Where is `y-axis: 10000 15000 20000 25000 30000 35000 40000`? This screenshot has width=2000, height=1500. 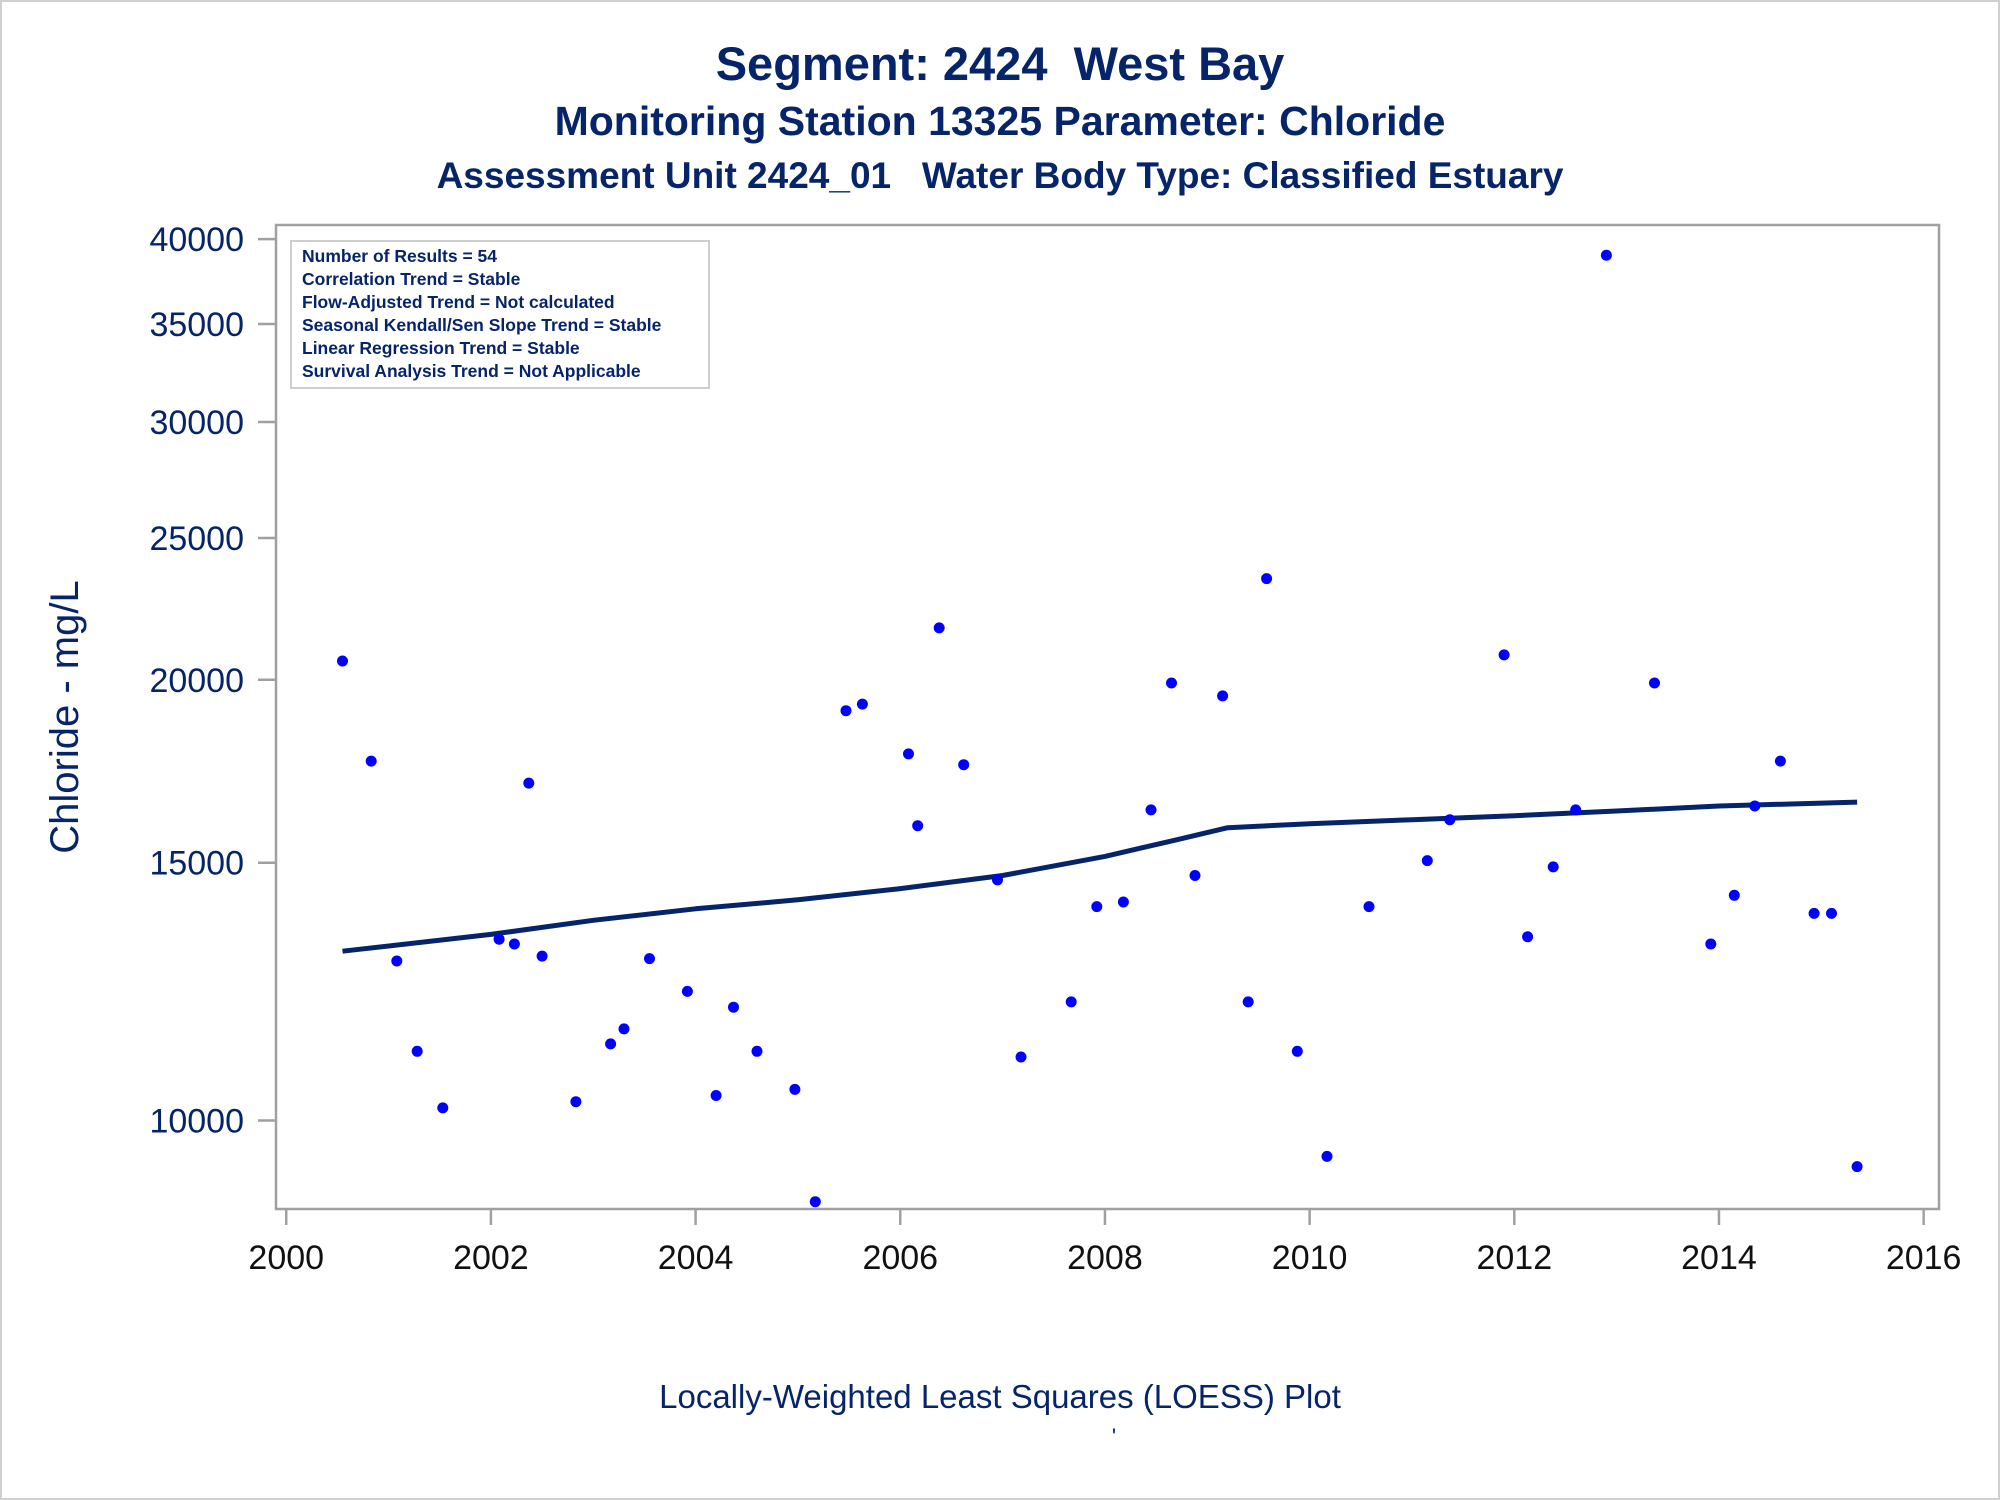
y-axis: 10000 15000 20000 25000 30000 35000 40000 is located at coordinates (212, 680).